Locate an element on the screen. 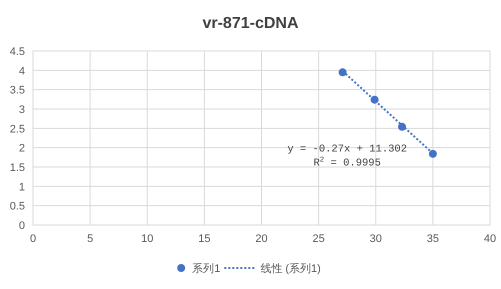  legend-label: 线性 (系列1) is located at coordinates (290, 268).